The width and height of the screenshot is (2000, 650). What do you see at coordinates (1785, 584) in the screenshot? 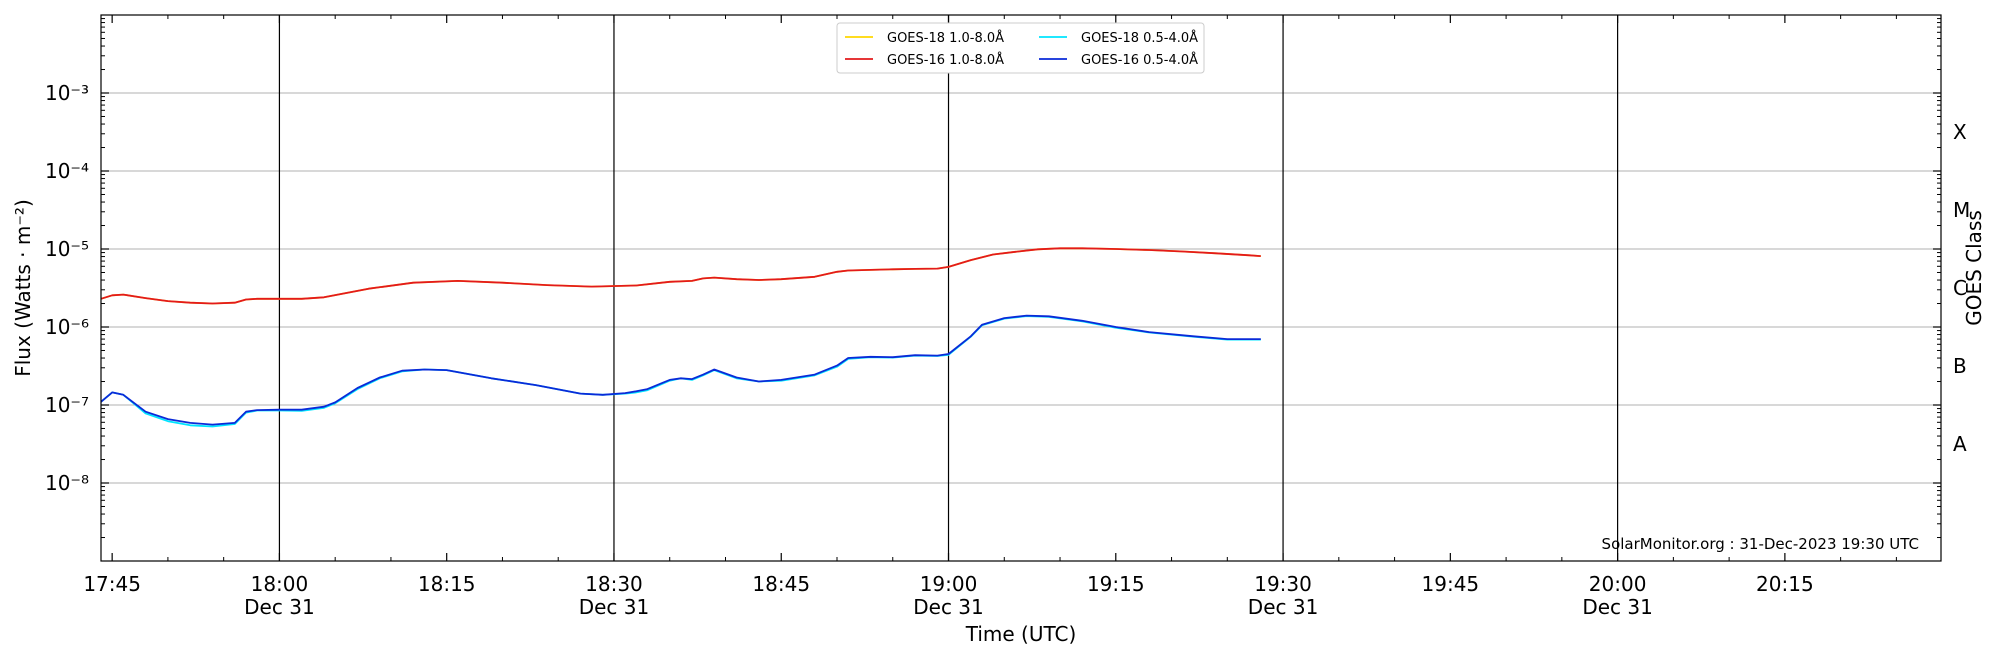
I see `x-tick-label: 20:15` at bounding box center [1785, 584].